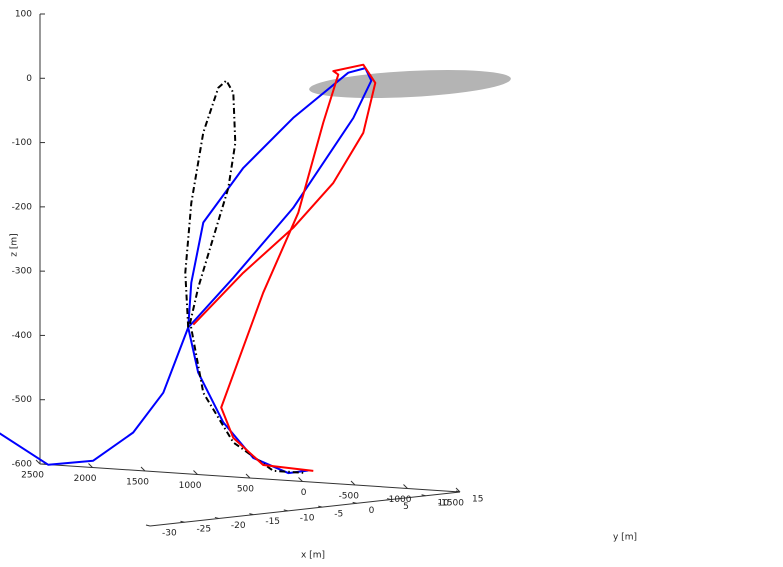  Describe the element at coordinates (451, 504) in the screenshot. I see `x-tick-label: -1500` at that location.